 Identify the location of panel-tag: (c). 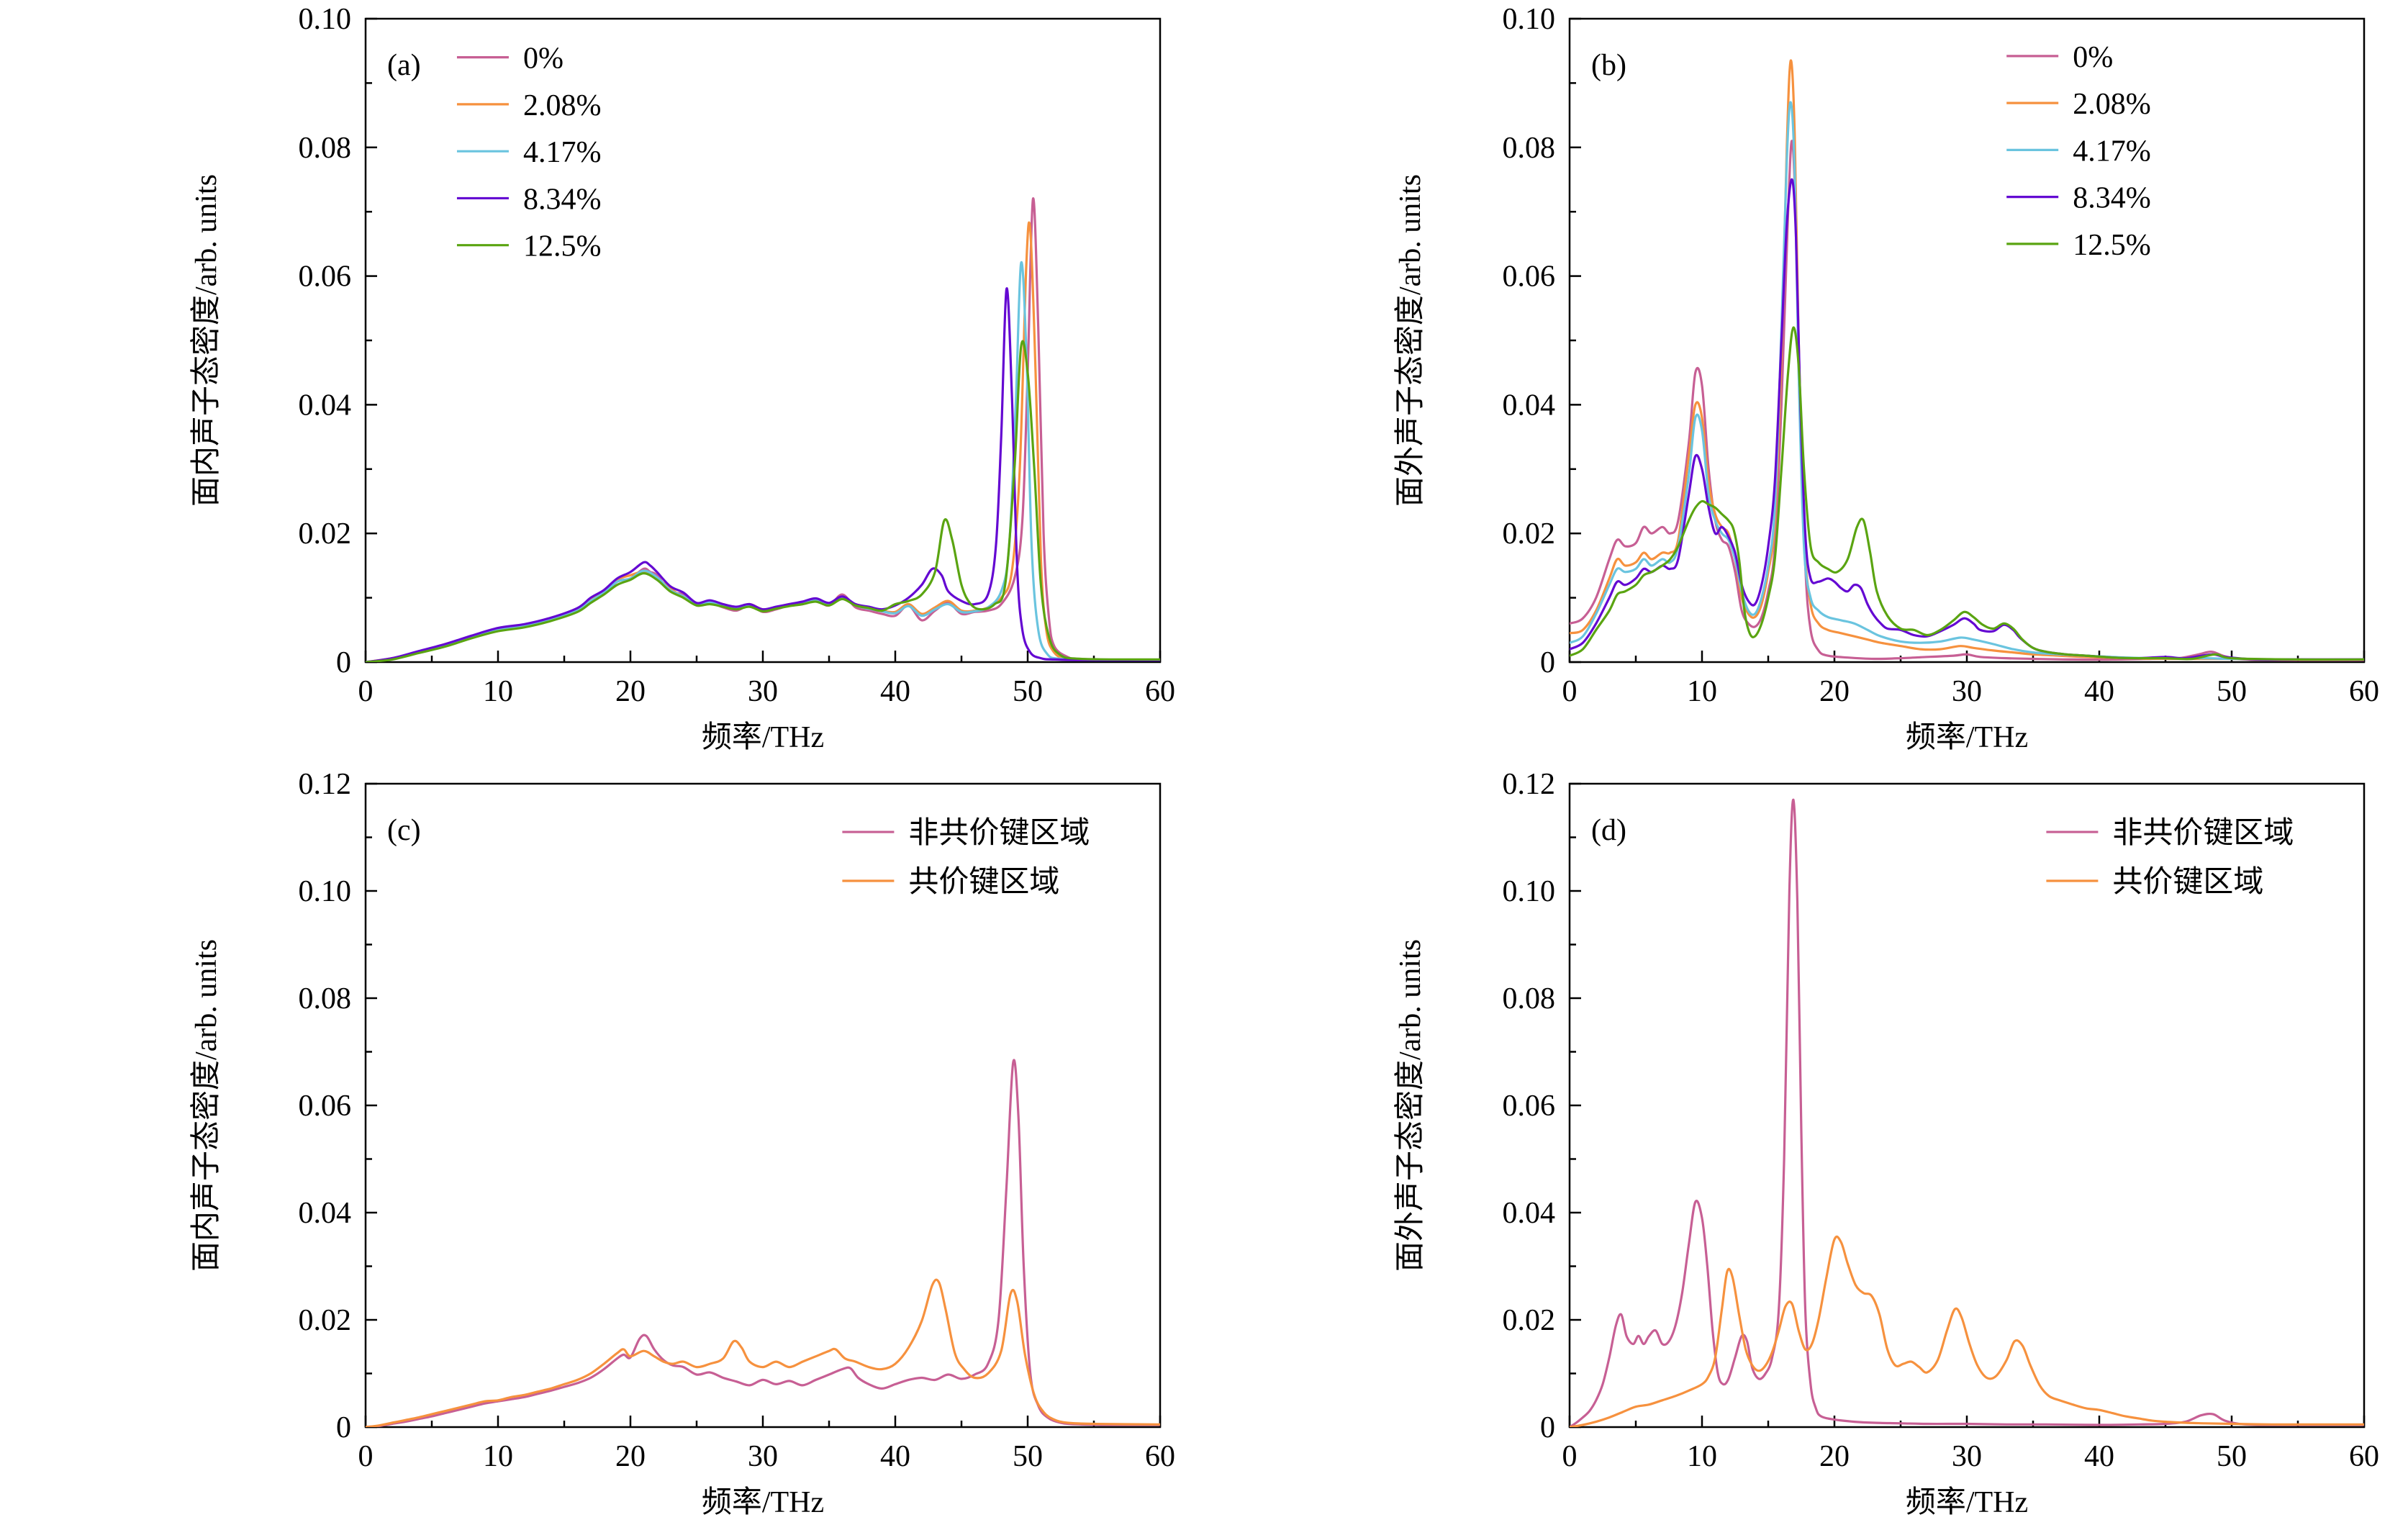
(404, 830).